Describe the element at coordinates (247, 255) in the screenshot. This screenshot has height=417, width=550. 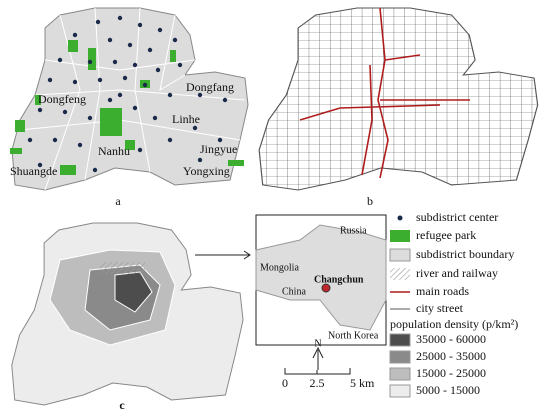
I see `arrow-head` at that location.